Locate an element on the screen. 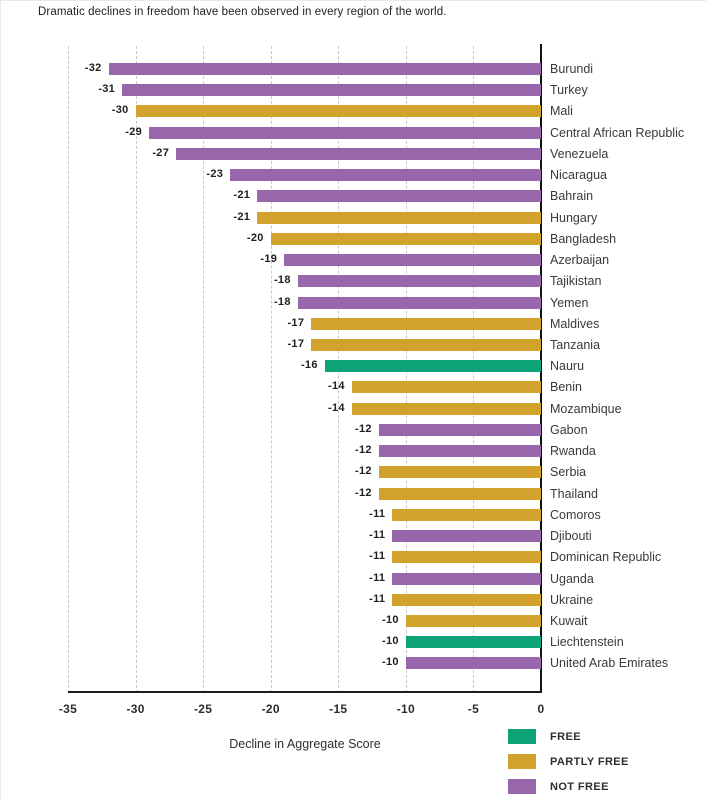 This screenshot has height=800, width=706. x-axis-baseline is located at coordinates (305, 692).